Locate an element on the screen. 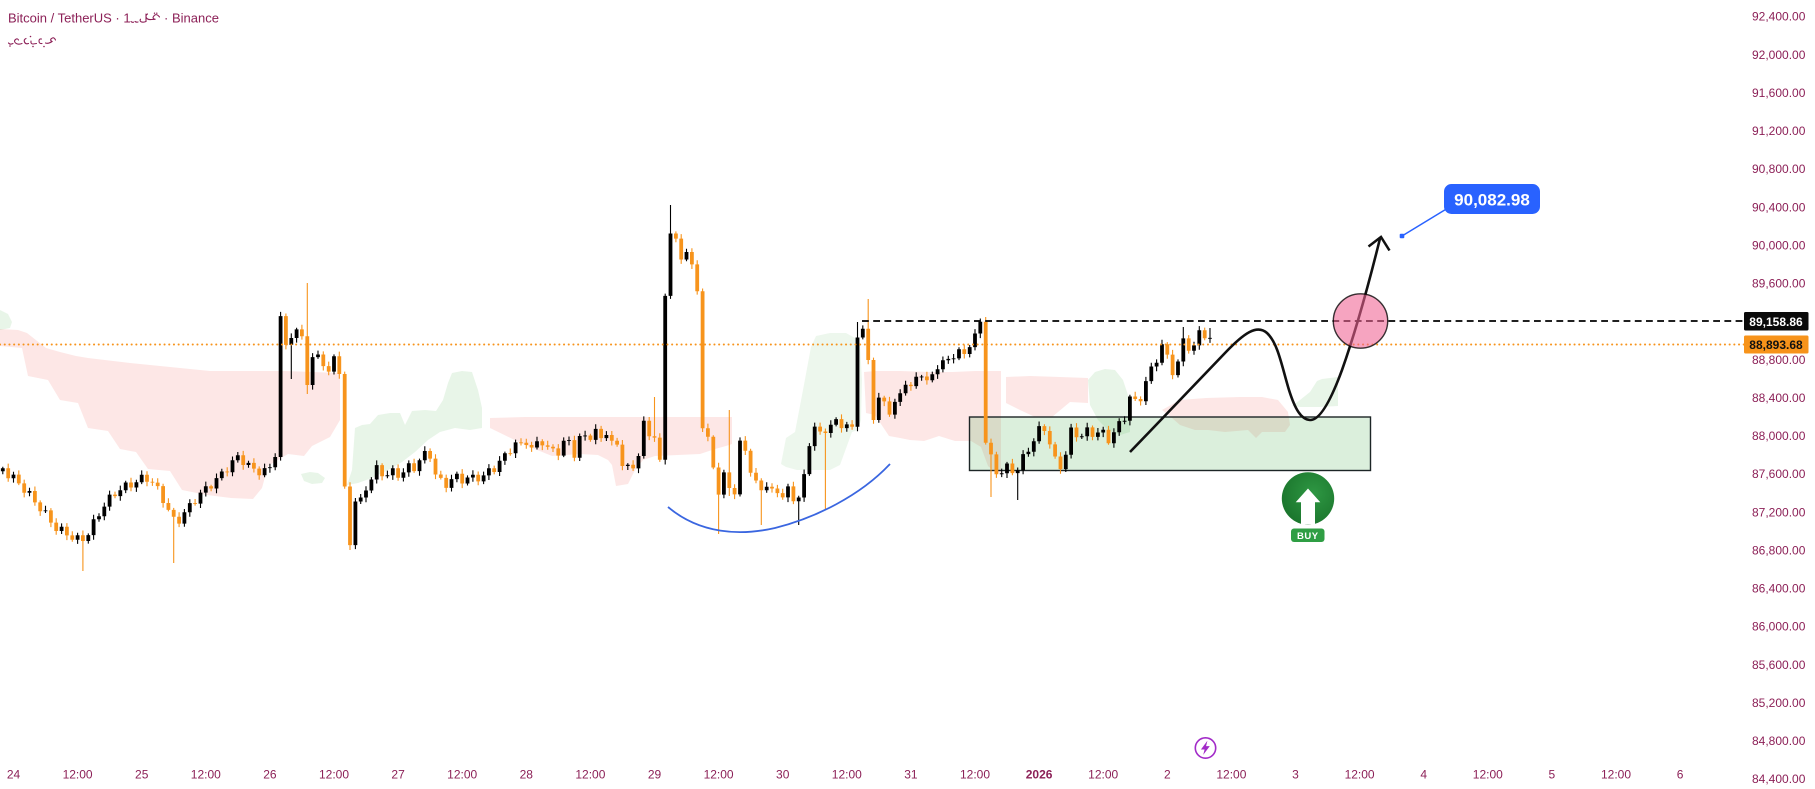 This screenshot has width=1815, height=789. svg-text: 90,800.00 is located at coordinates (1779, 169).